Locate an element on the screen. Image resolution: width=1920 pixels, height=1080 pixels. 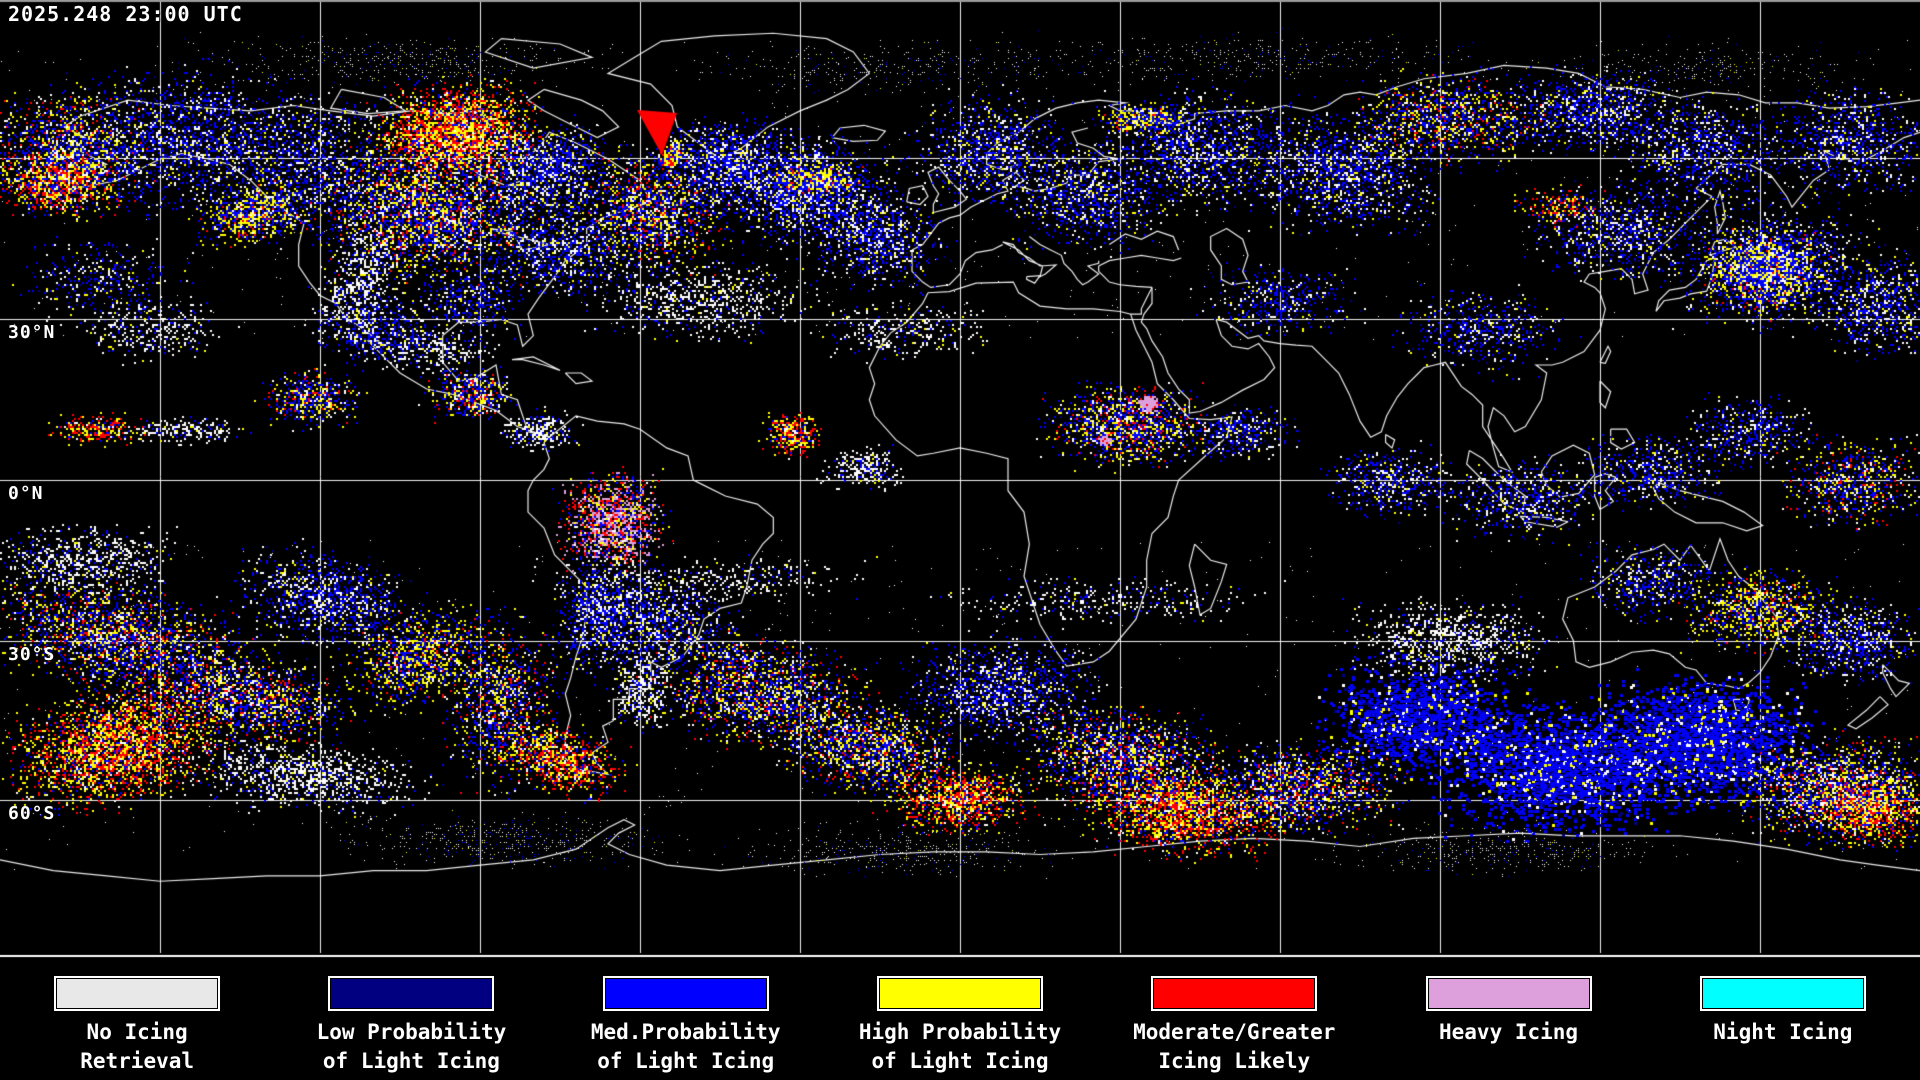
legend-label: Night Icing is located at coordinates (1783, 1032).